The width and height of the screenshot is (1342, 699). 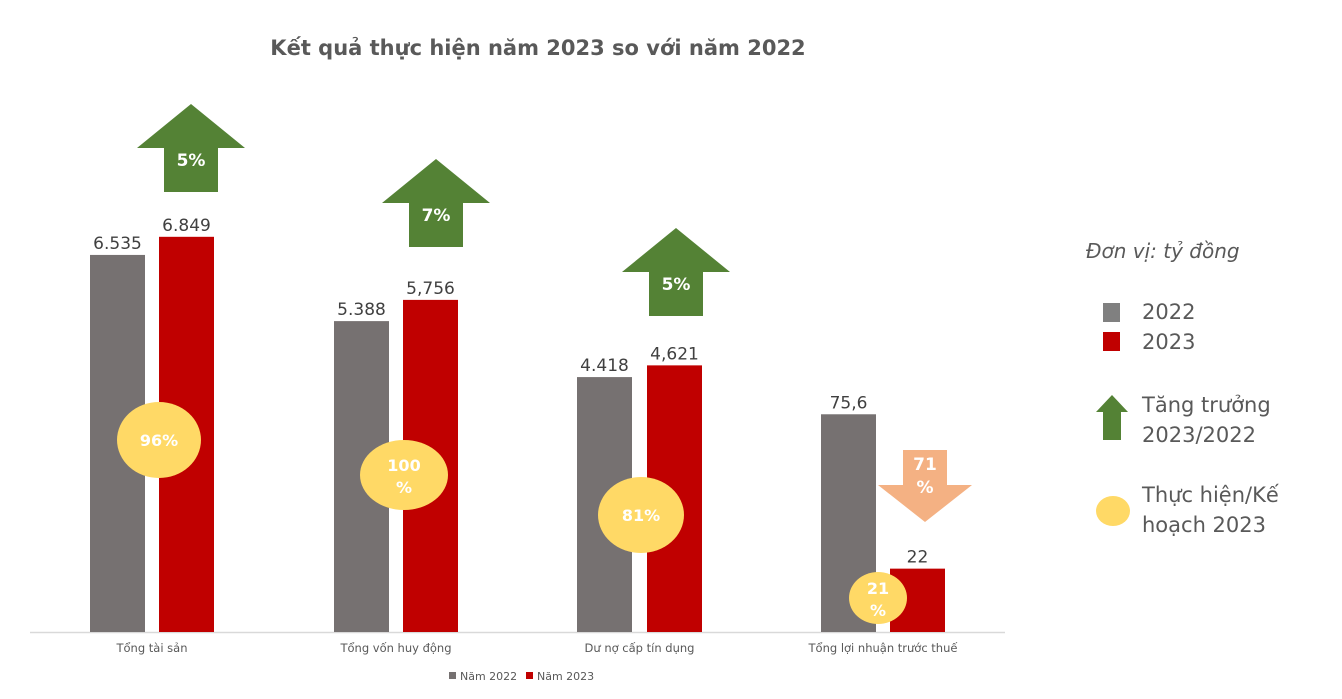 I want to click on bottom-legend-label: Năm 2023, so click(x=565, y=676).